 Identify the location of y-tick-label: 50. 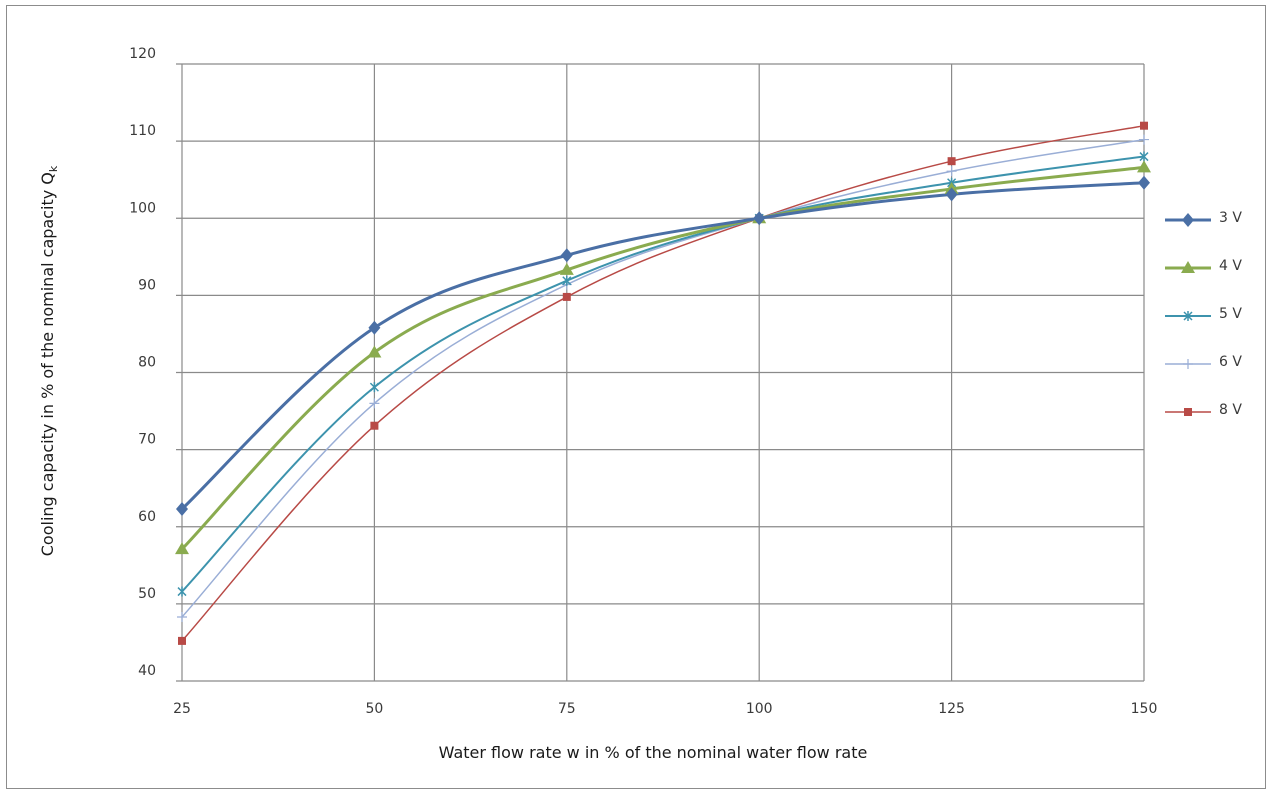
(147, 594).